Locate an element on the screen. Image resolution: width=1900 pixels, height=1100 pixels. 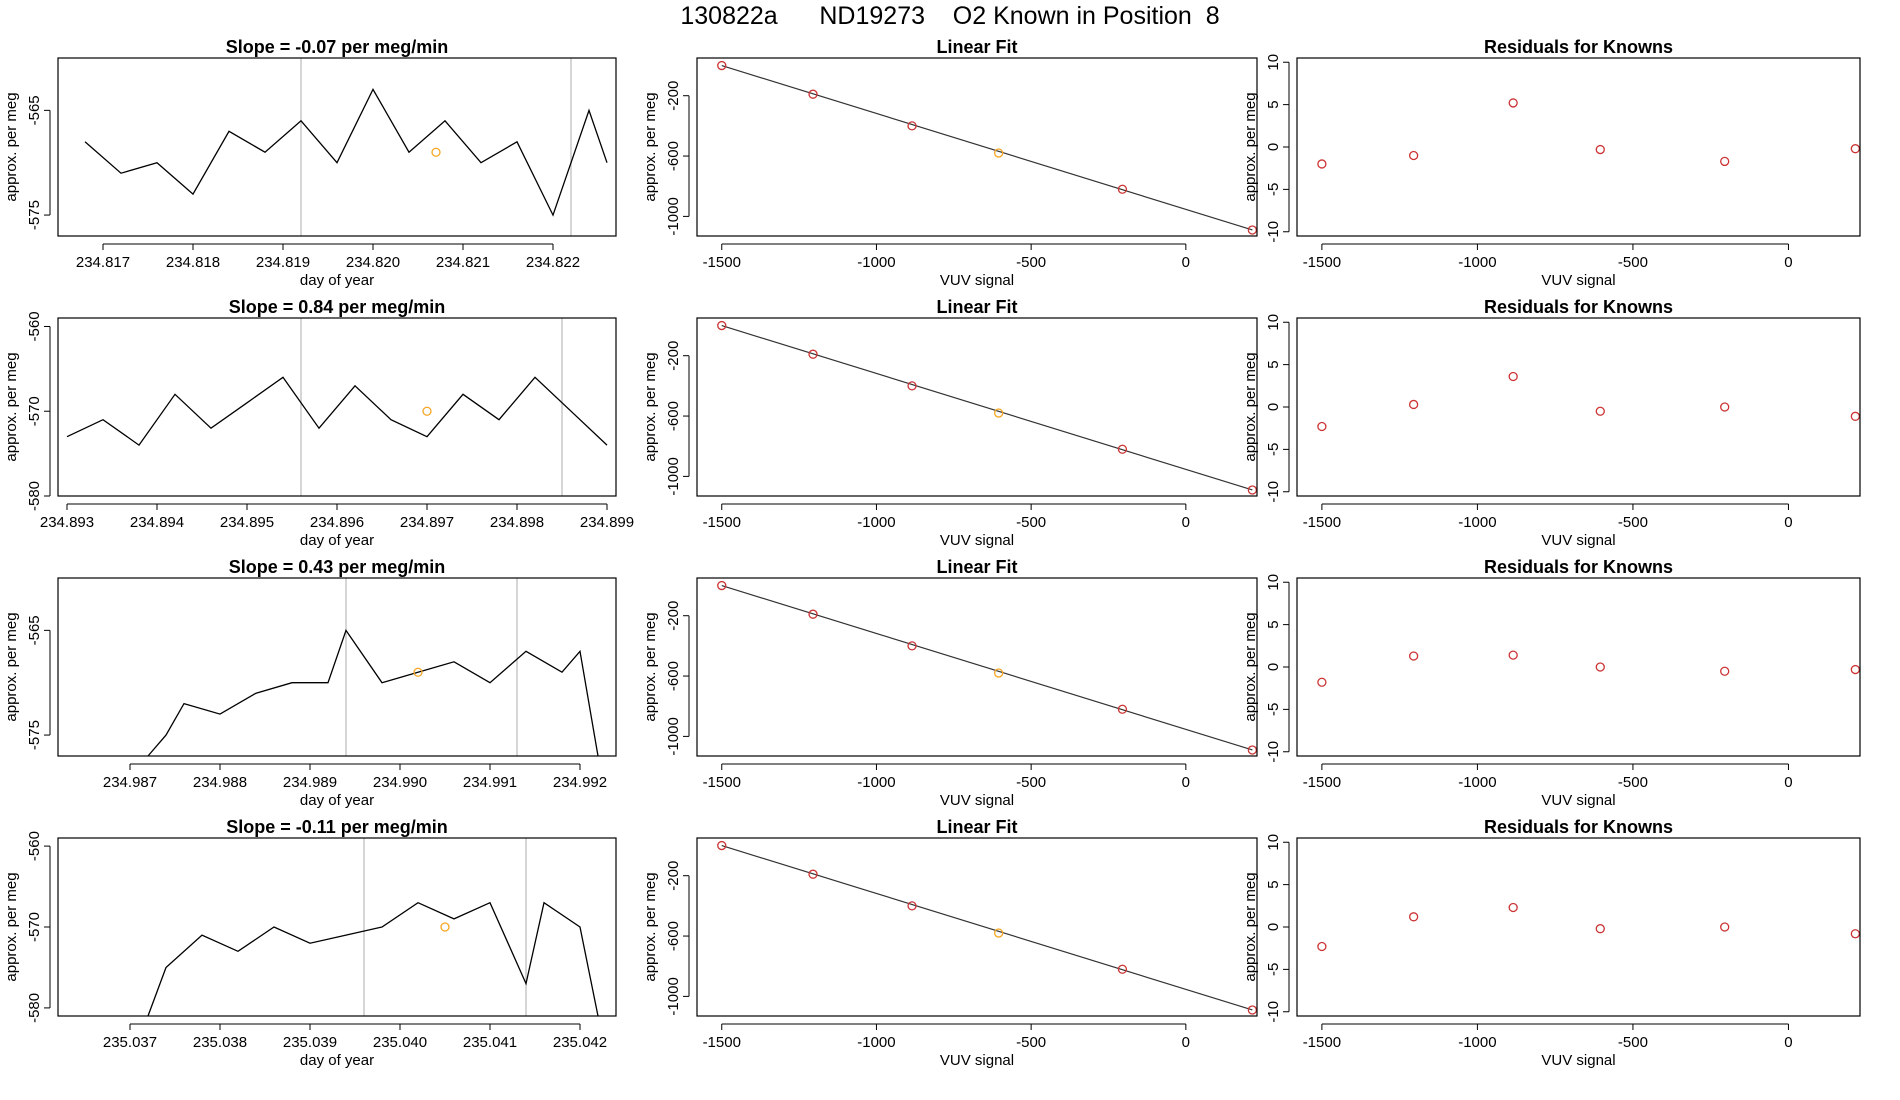
r1c2-y-axis-label: approx. per meg is located at coordinates (650, 146).